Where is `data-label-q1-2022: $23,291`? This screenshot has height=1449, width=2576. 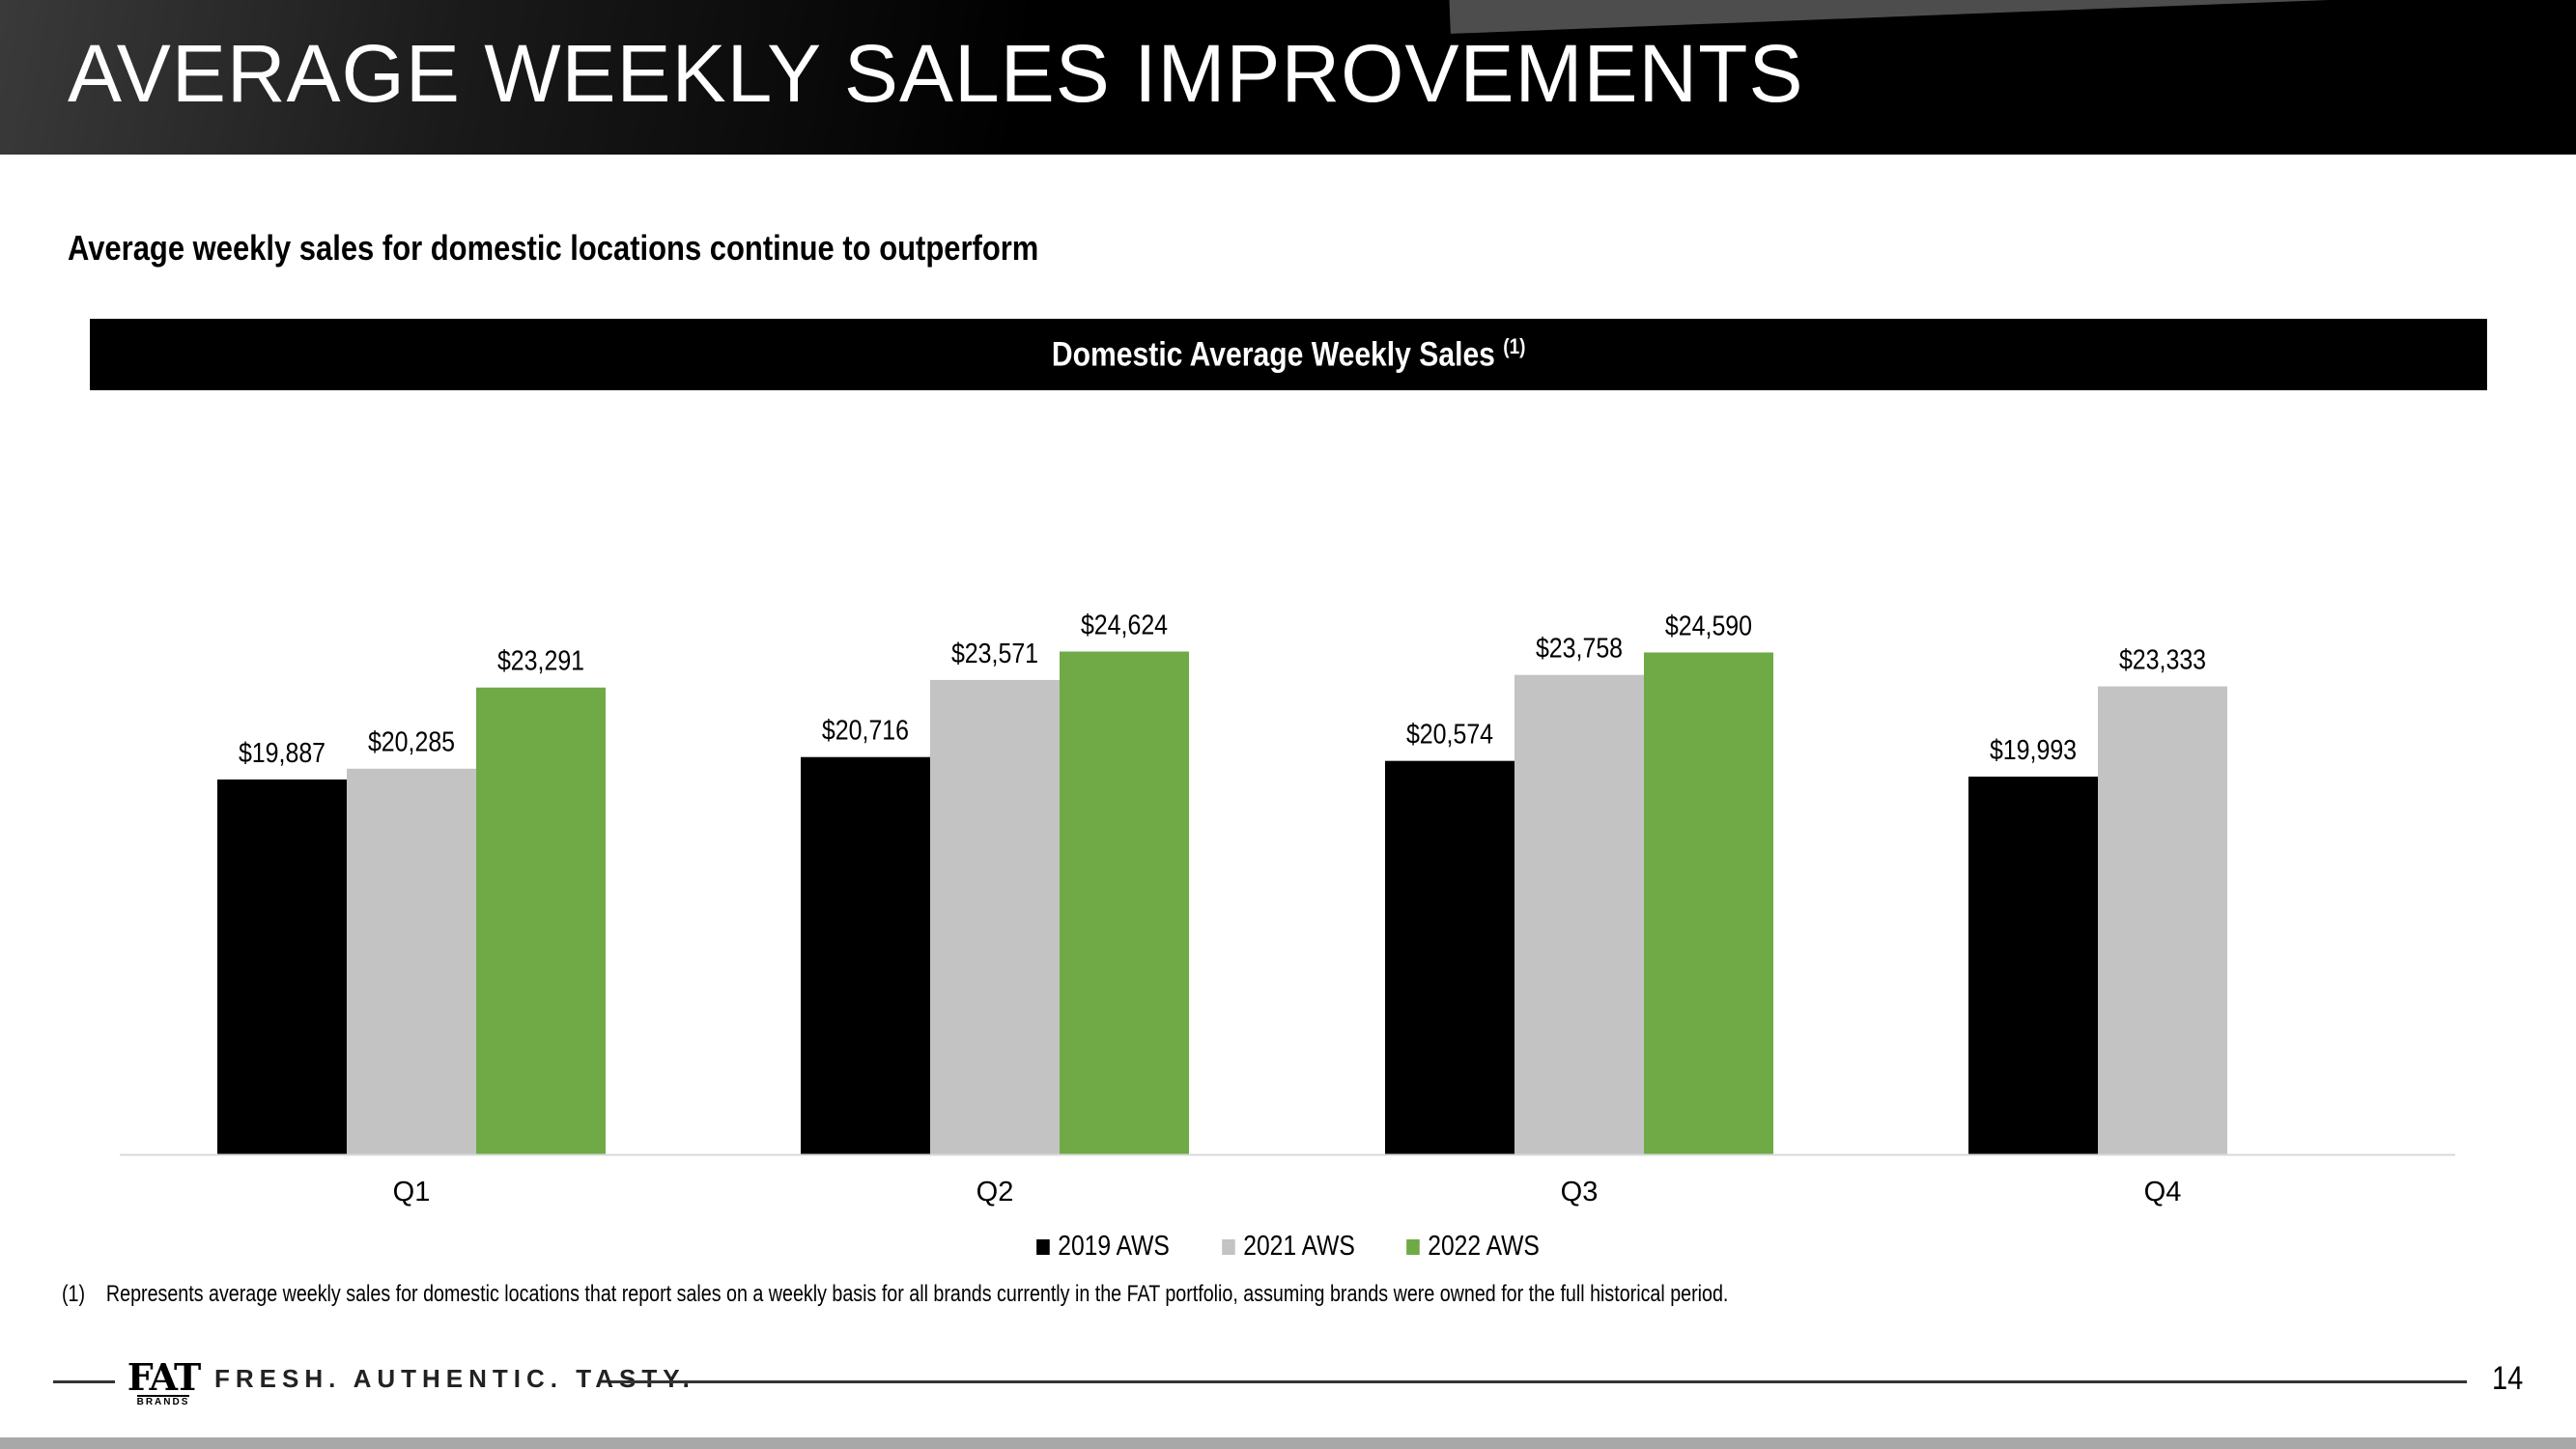
data-label-q1-2022: $23,291 is located at coordinates (540, 660).